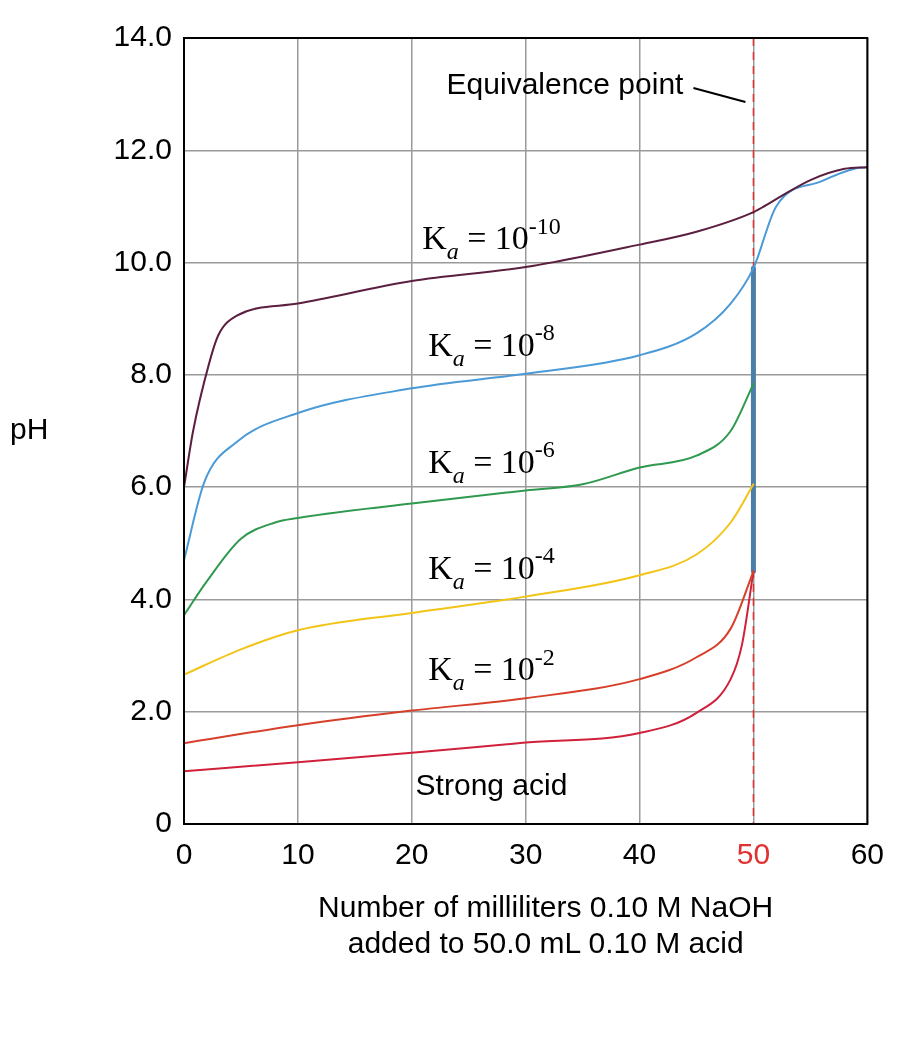 The height and width of the screenshot is (1050, 907). Describe the element at coordinates (184, 854) in the screenshot. I see `x-tick-label: 0` at that location.